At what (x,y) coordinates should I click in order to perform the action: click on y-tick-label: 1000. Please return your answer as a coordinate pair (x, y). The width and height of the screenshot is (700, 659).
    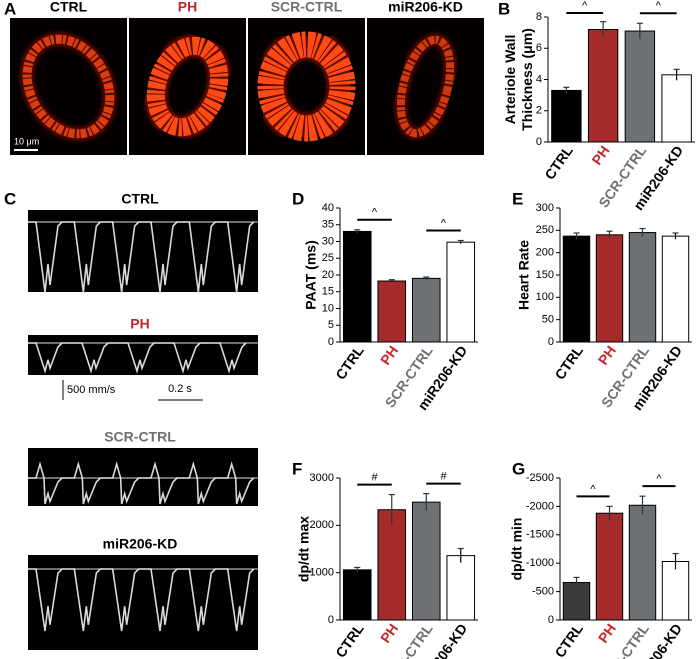
    Looking at the image, I should click on (322, 573).